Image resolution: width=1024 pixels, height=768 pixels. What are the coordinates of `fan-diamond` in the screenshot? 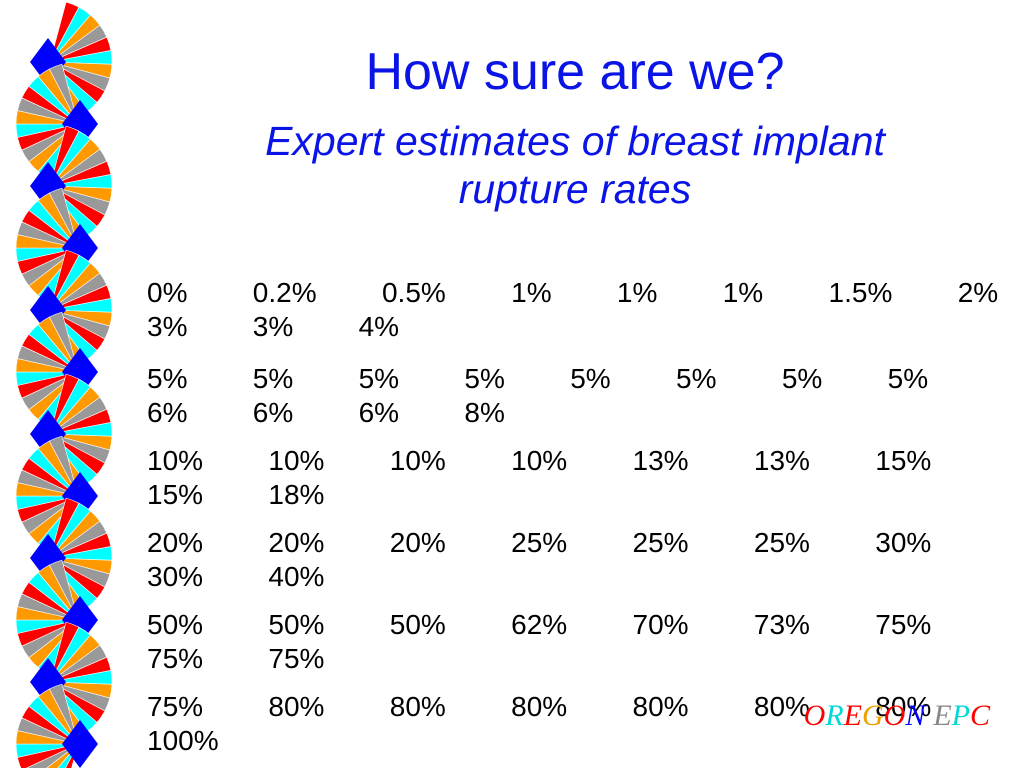 It's located at (80, 744).